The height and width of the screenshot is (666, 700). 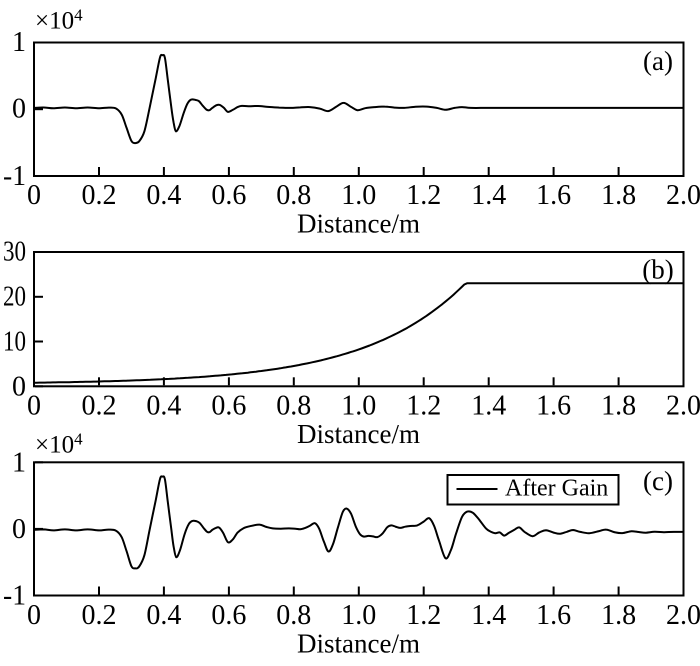 I want to click on svg-text: (b), so click(x=657, y=270).